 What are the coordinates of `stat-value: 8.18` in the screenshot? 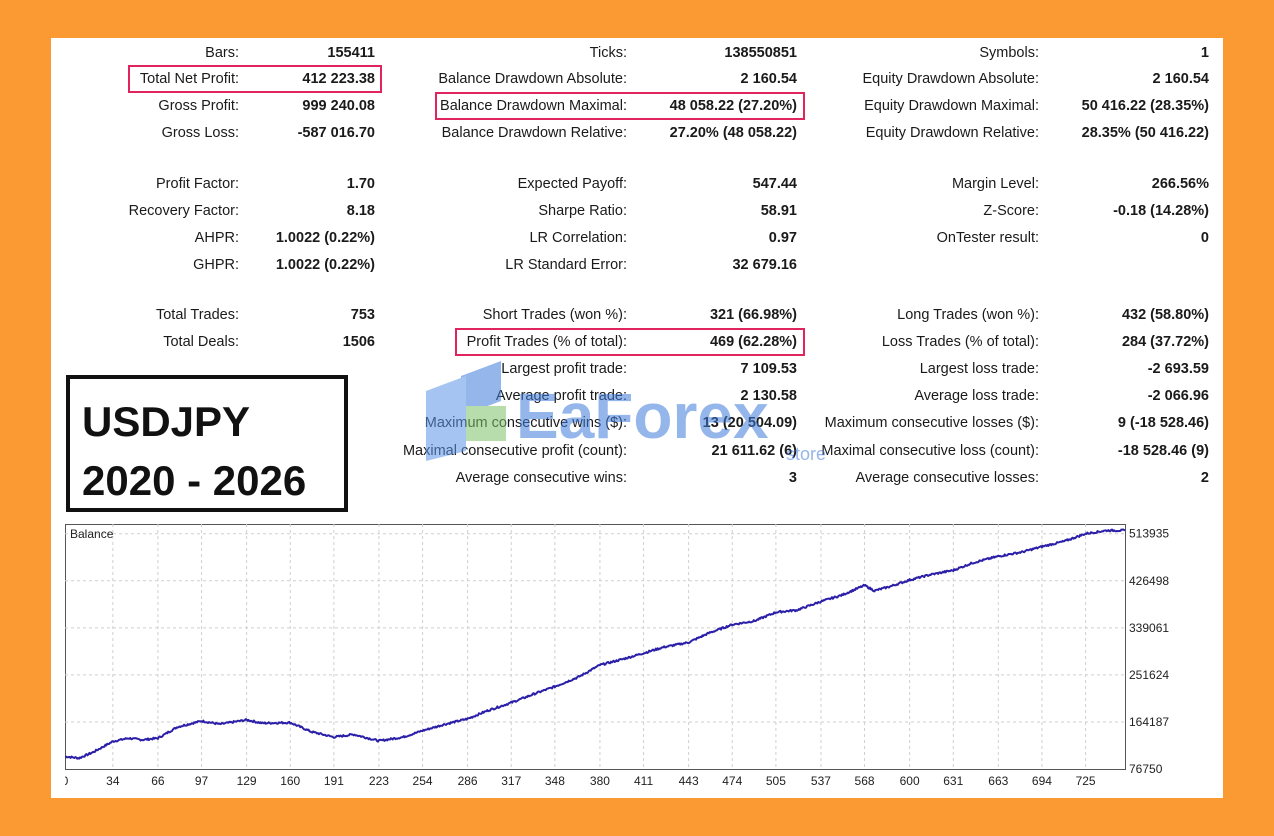 It's located at (360, 211).